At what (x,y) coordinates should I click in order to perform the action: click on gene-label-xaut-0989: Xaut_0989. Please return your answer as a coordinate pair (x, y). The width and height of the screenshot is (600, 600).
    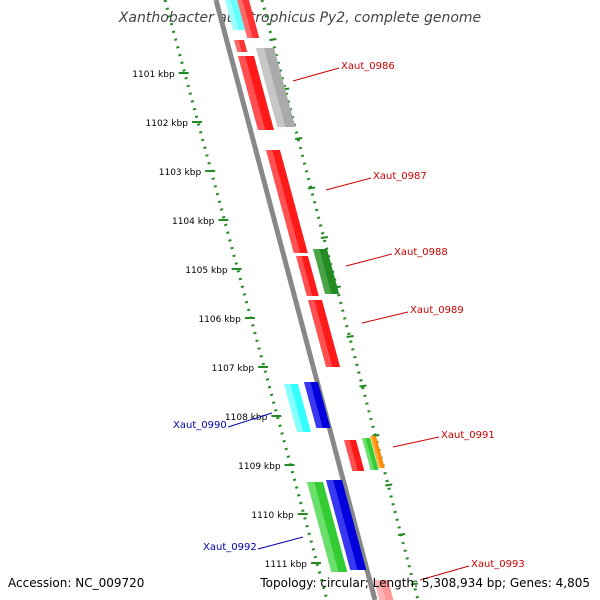
    Looking at the image, I should click on (437, 310).